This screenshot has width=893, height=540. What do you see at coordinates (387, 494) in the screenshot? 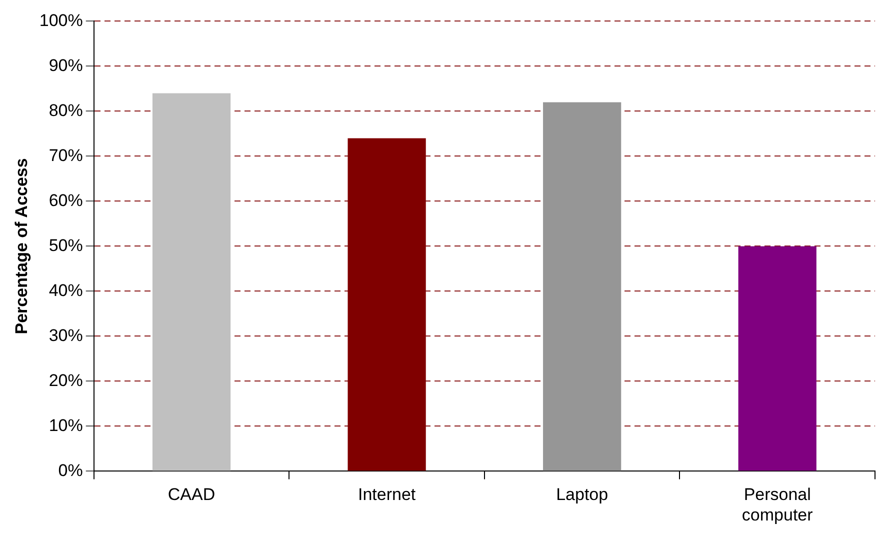
I see `x-tick-label: Internet` at bounding box center [387, 494].